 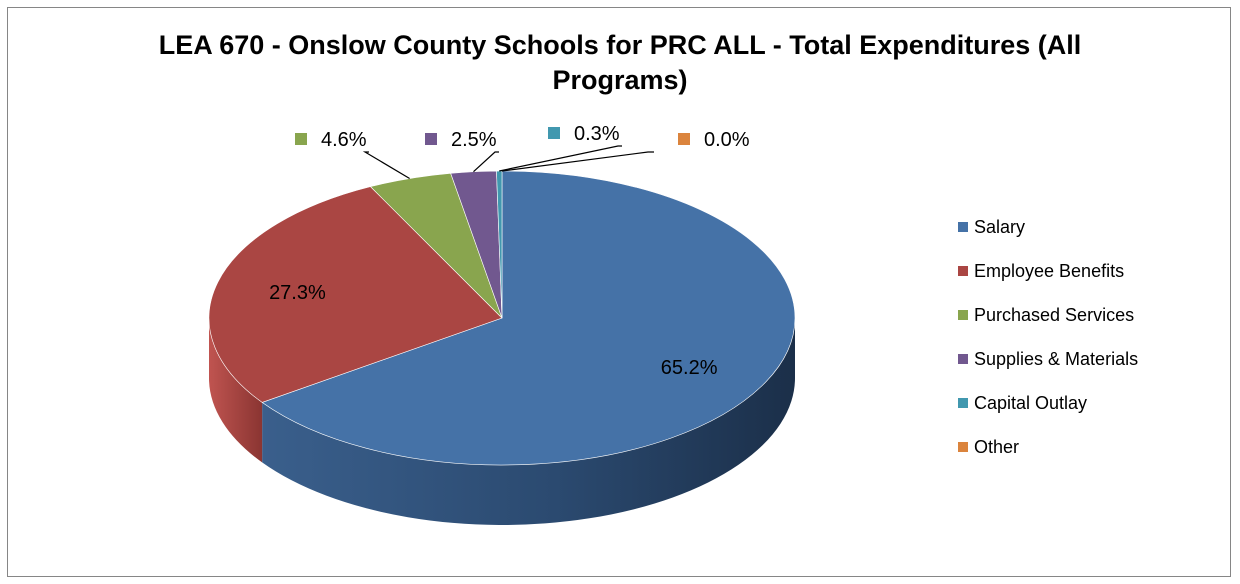 What do you see at coordinates (297, 293) in the screenshot?
I see `data-label-employee-benefits: 27.3%` at bounding box center [297, 293].